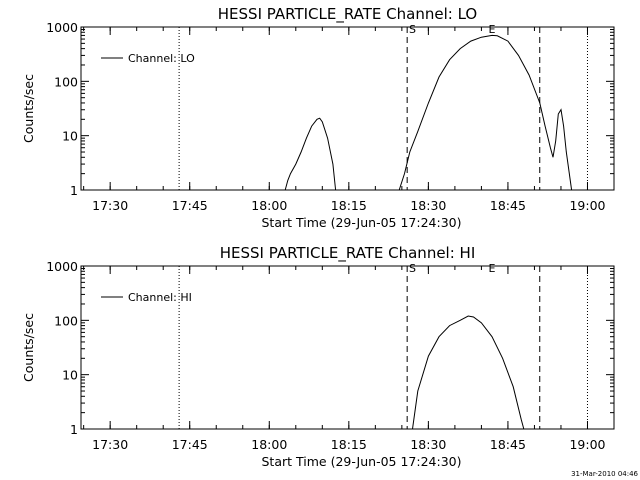  I want to click on legend-label: Channel: LO, so click(161, 58).